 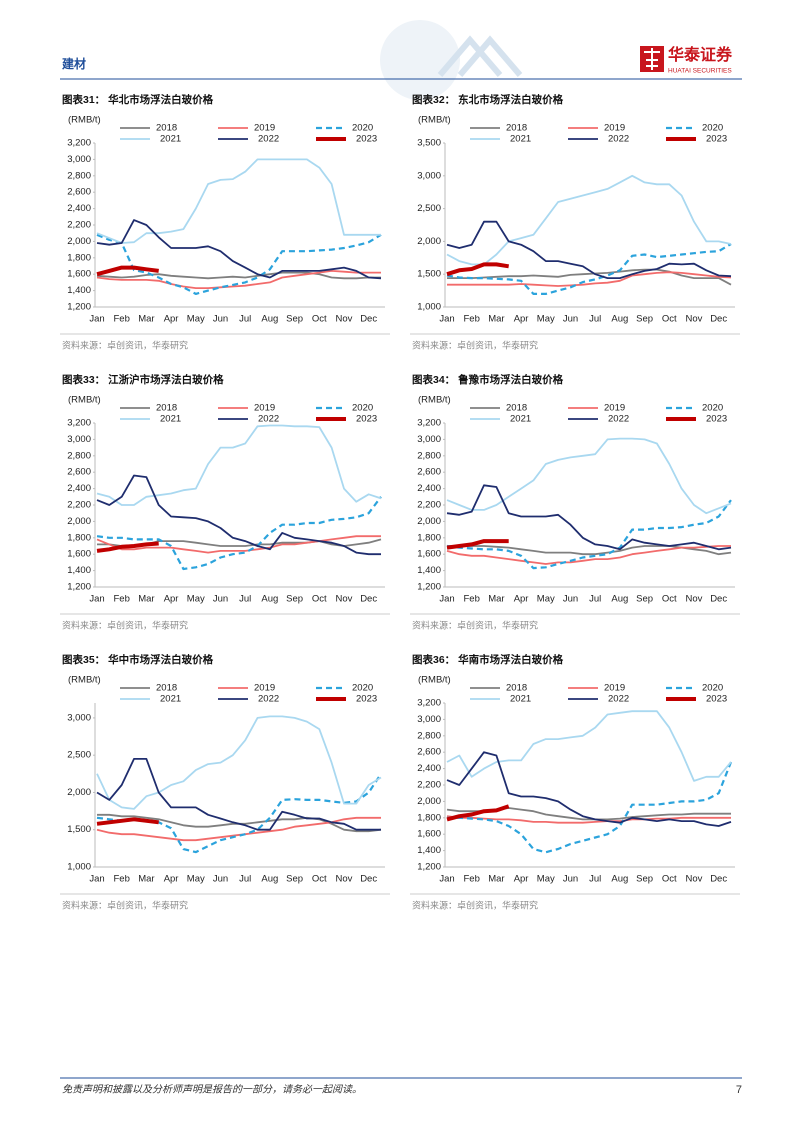 I want to click on x-tick-label: Feb, so click(x=472, y=599).